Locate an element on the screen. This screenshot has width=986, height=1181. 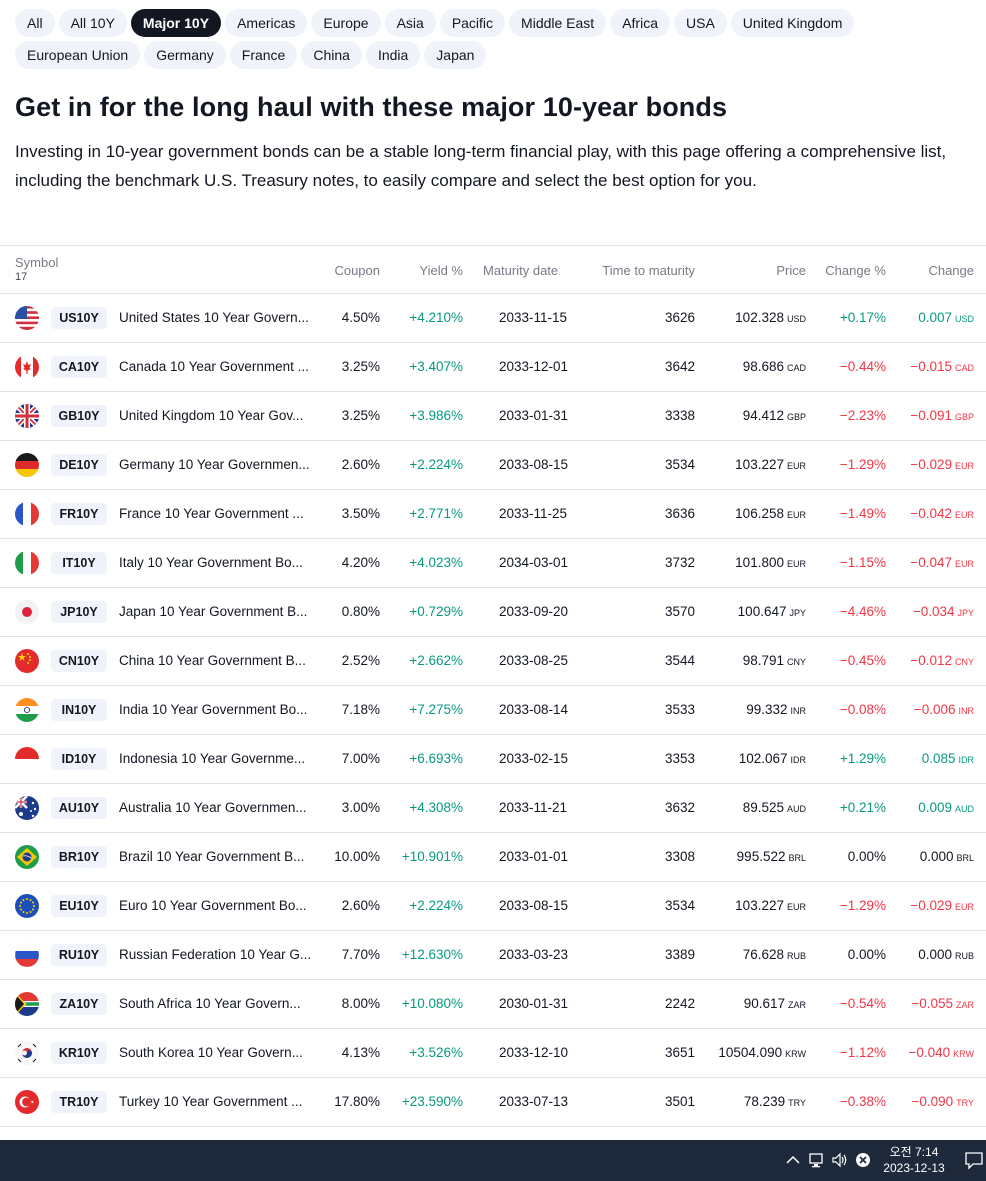
network-icon is located at coordinates (817, 1160).